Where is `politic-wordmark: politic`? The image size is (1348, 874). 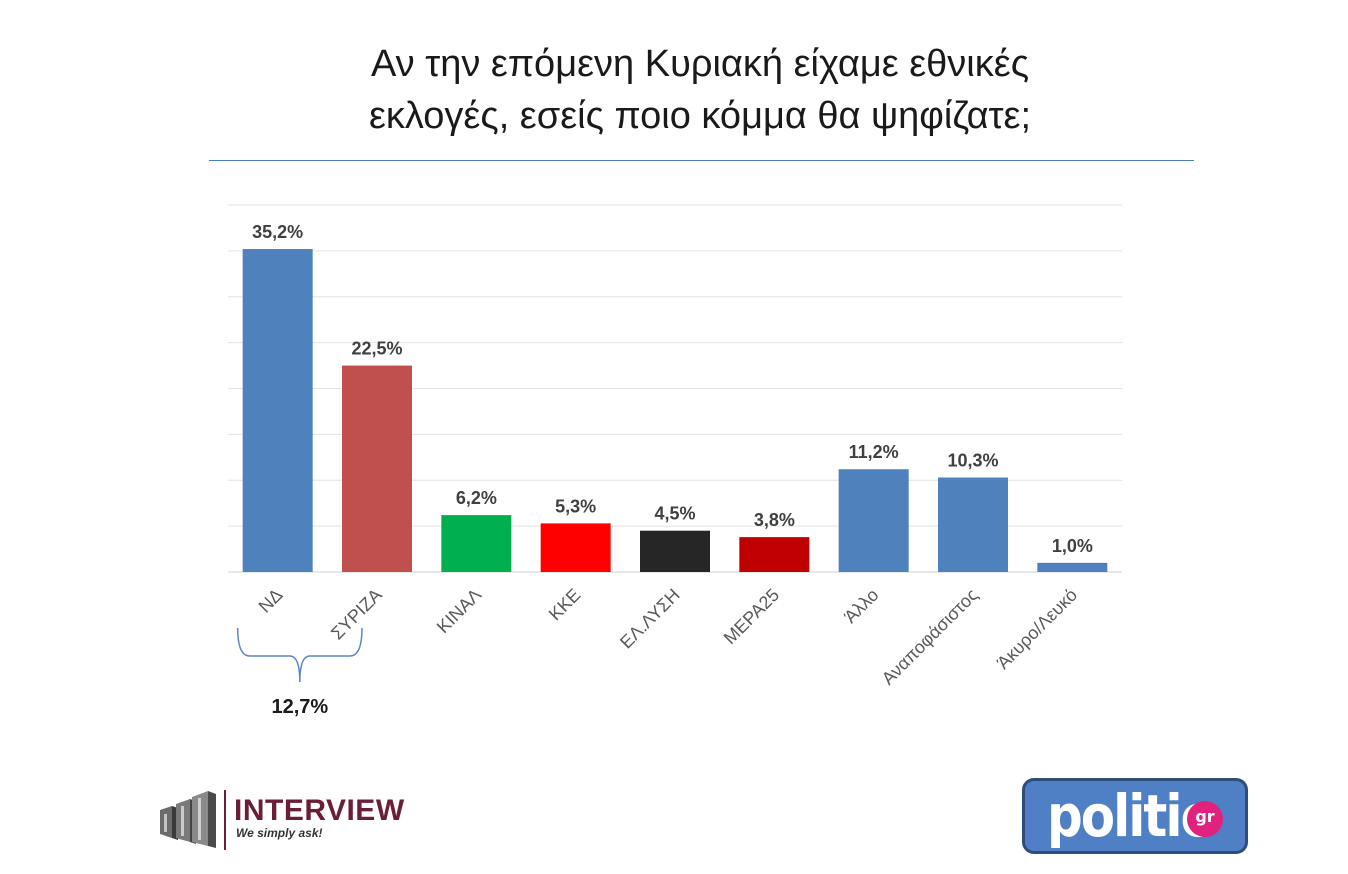 politic-wordmark: politic is located at coordinates (1128, 816).